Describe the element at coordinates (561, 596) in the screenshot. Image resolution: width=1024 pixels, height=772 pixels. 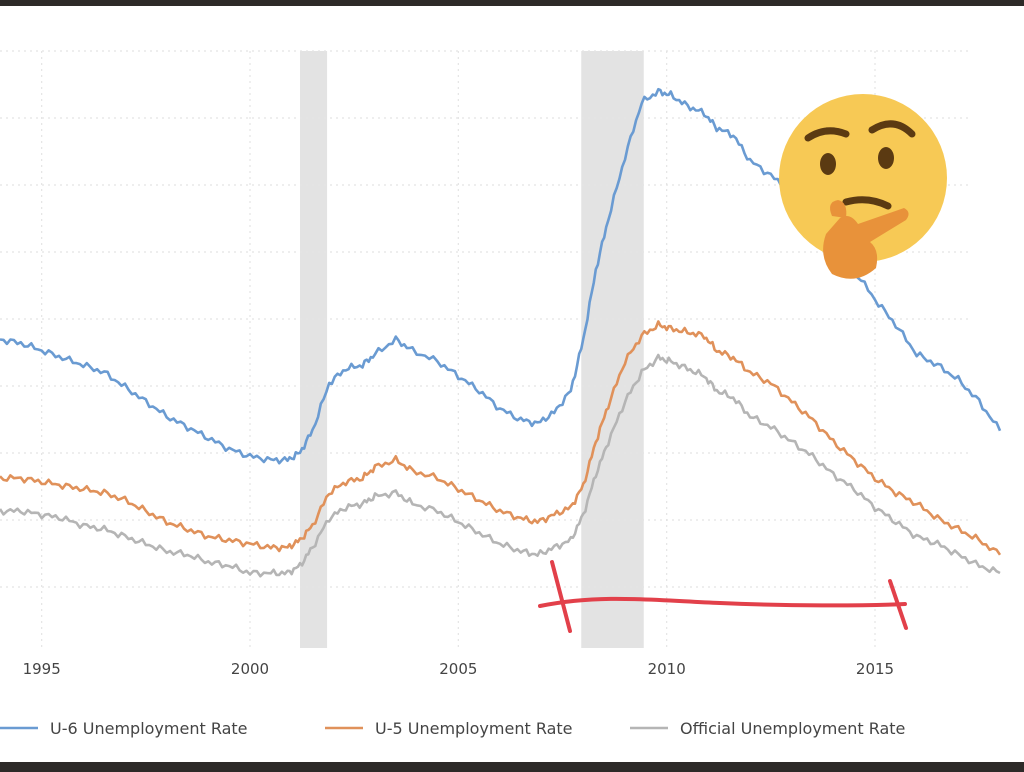
I see `bracket-left-tick` at that location.